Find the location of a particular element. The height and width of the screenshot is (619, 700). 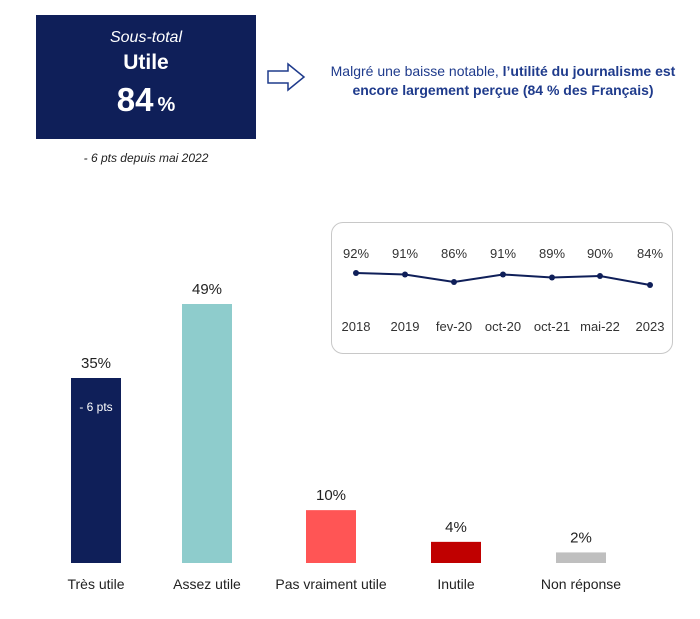

trend-category-label-3: fev-20 is located at coordinates (454, 326).